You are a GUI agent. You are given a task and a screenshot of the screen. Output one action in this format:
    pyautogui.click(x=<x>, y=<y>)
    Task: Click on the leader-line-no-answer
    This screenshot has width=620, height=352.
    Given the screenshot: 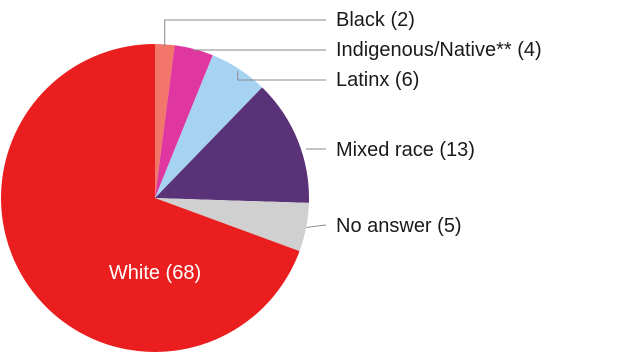 What is the action you would take?
    pyautogui.click(x=316, y=226)
    